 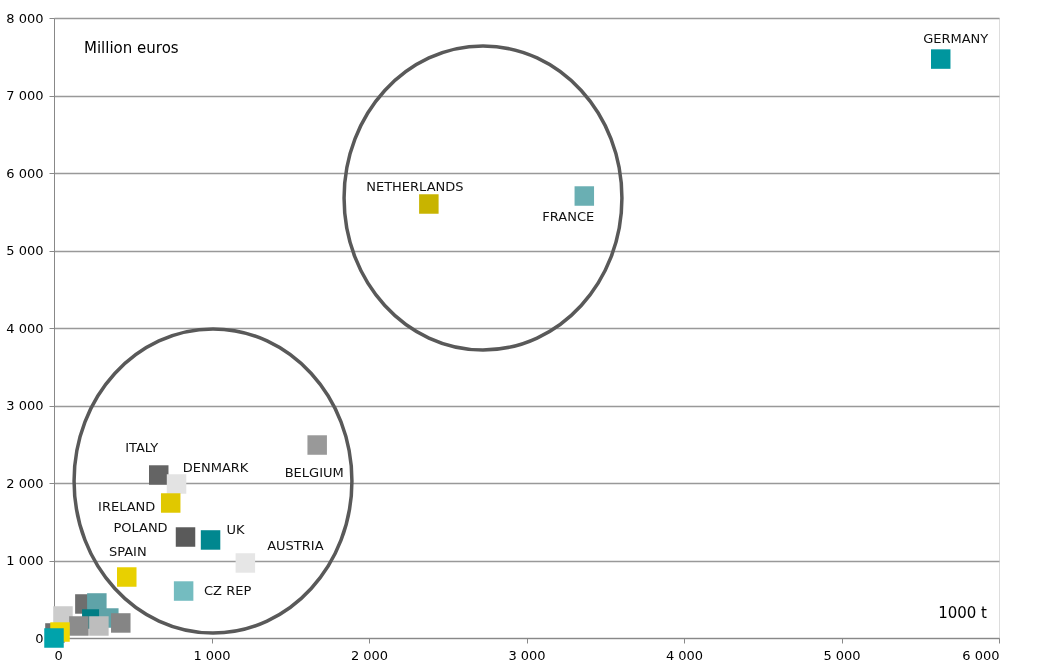 I want to click on x-tick-label: 6 000, so click(x=981, y=655).